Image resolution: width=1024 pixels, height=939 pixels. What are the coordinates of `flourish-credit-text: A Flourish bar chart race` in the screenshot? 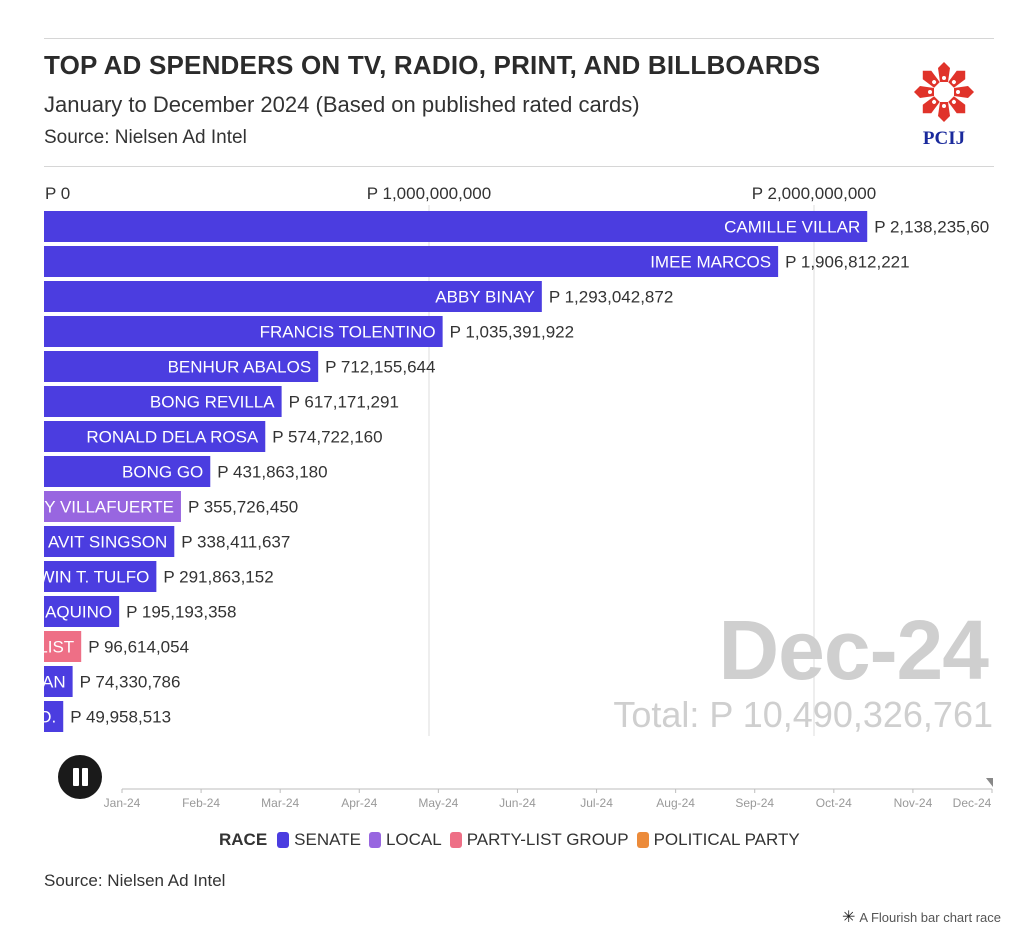 It's located at (930, 917).